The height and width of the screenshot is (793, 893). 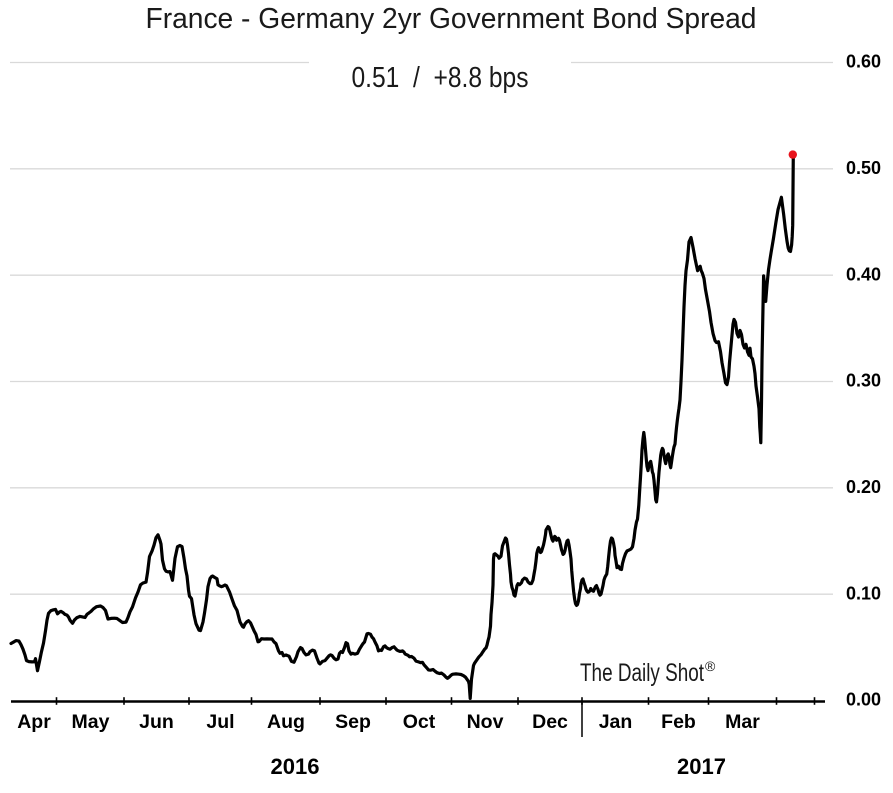 What do you see at coordinates (863, 274) in the screenshot?
I see `svg-text: 0.40` at bounding box center [863, 274].